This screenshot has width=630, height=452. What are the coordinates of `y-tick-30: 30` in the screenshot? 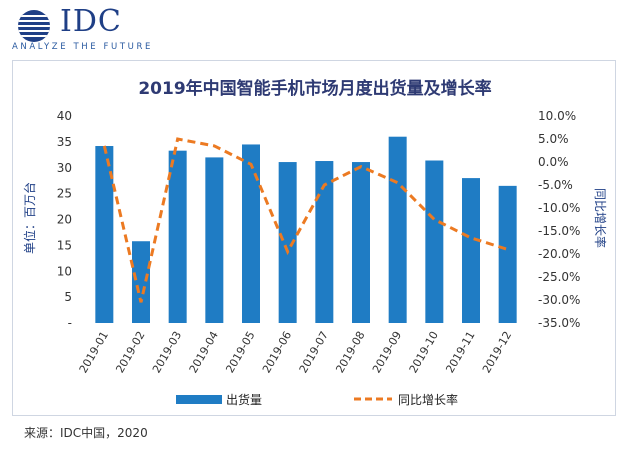 It's located at (64, 168).